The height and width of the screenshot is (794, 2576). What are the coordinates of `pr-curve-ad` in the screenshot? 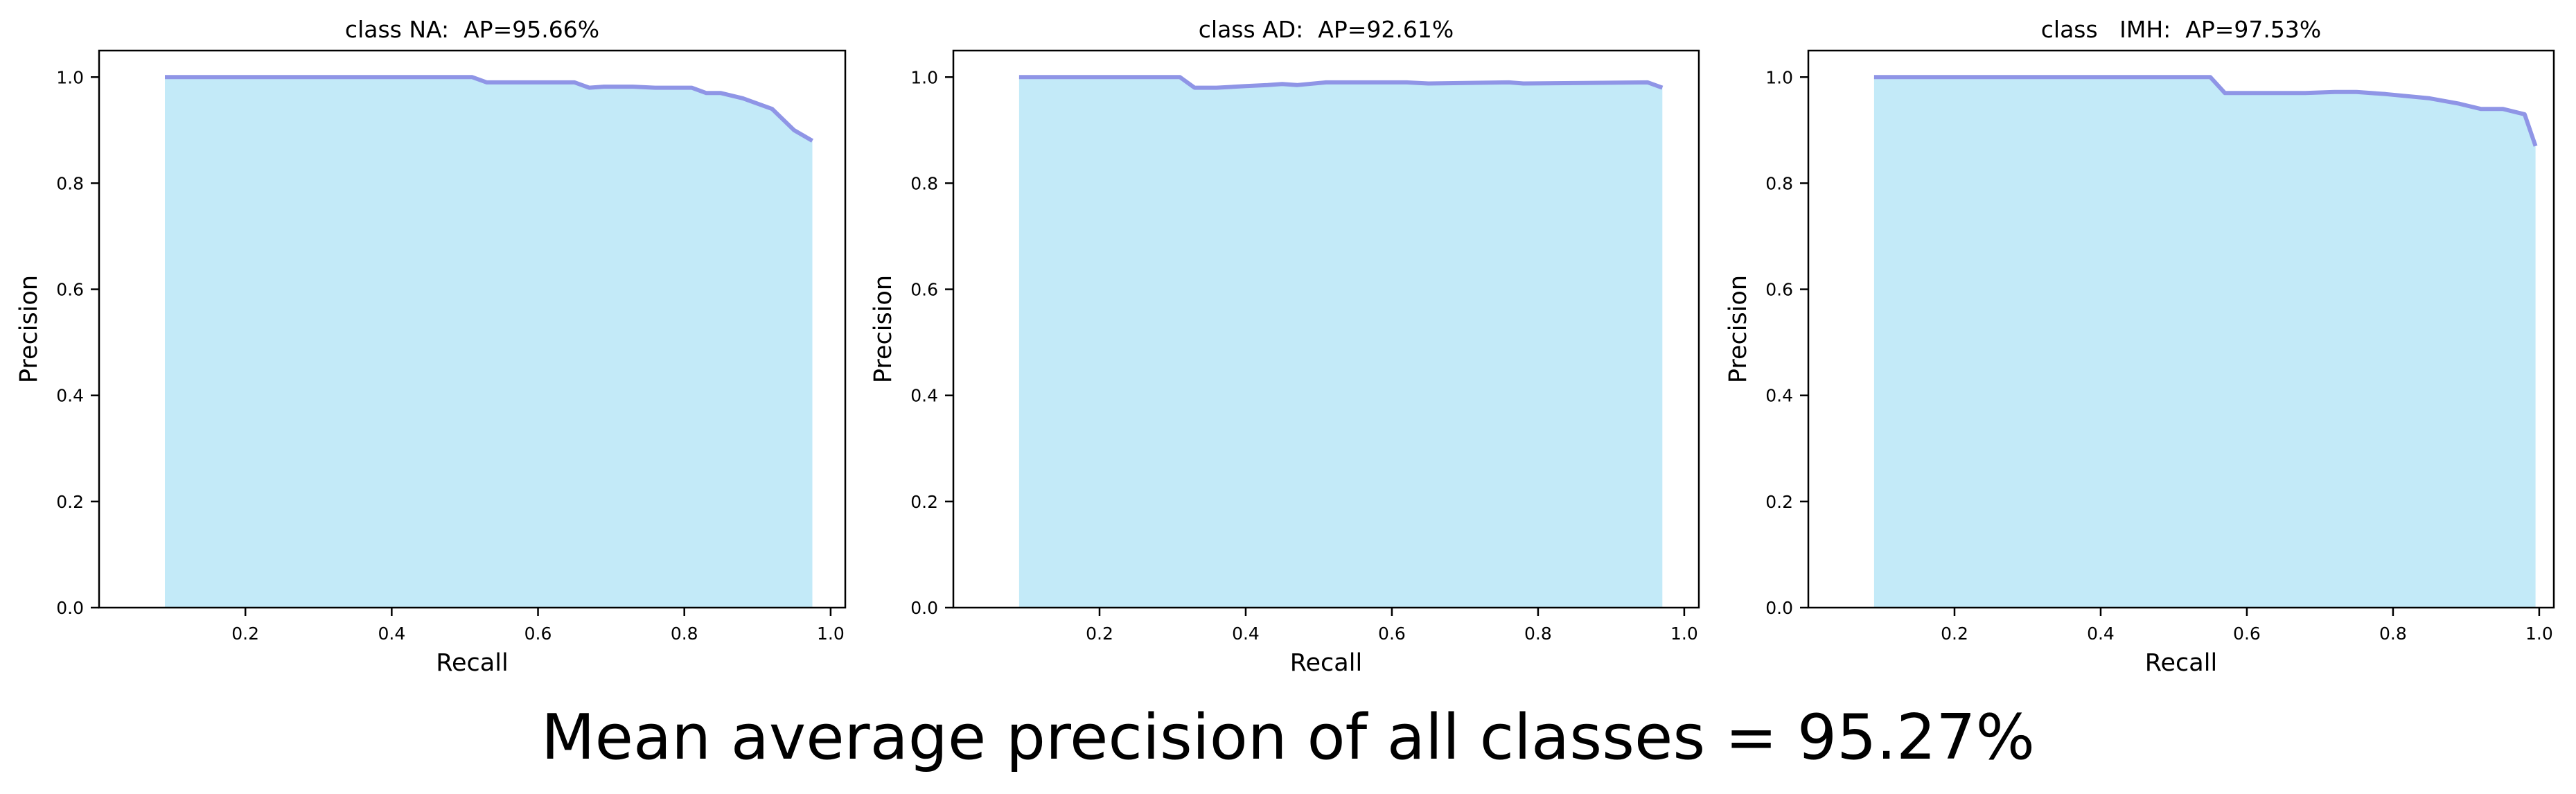 It's located at (1341, 82).